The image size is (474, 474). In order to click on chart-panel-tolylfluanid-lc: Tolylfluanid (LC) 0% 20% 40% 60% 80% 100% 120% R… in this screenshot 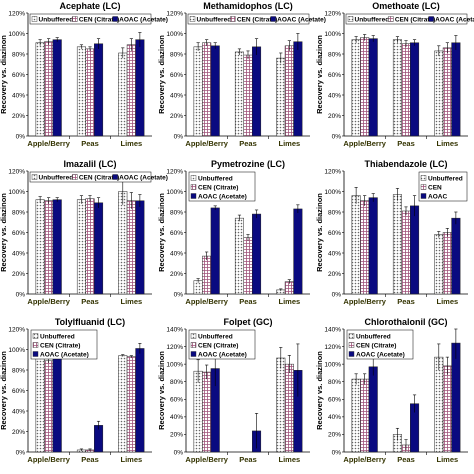, I will do `click(76, 390)`.